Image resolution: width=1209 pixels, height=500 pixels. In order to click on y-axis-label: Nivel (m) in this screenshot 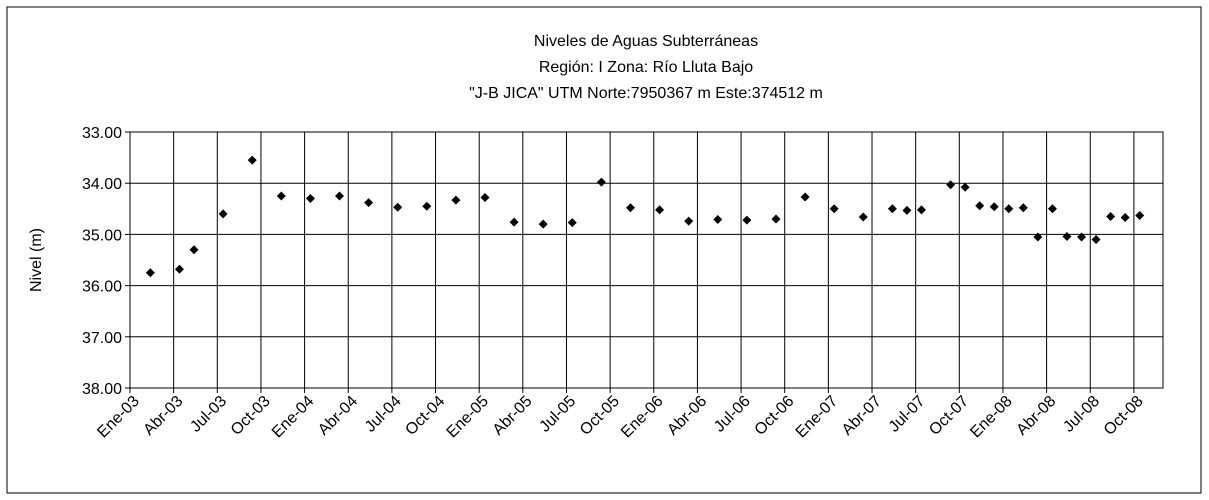, I will do `click(36, 260)`.